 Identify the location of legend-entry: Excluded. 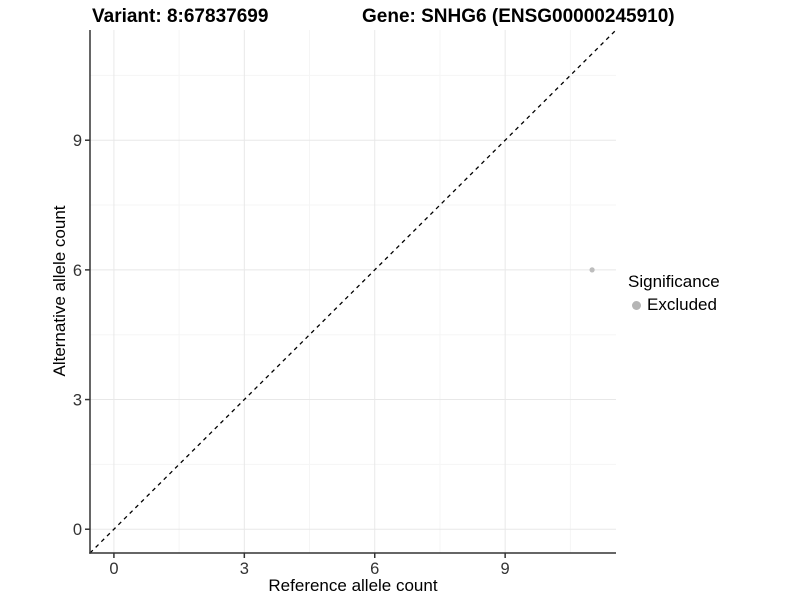
(674, 305).